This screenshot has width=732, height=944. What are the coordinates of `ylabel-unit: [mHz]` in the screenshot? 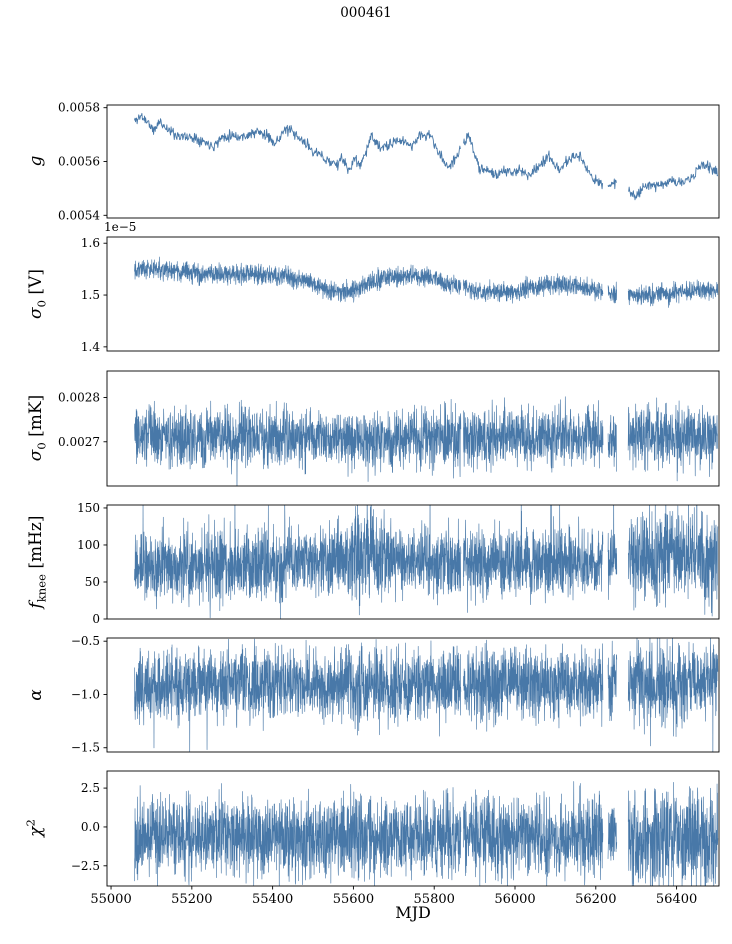 It's located at (36, 545).